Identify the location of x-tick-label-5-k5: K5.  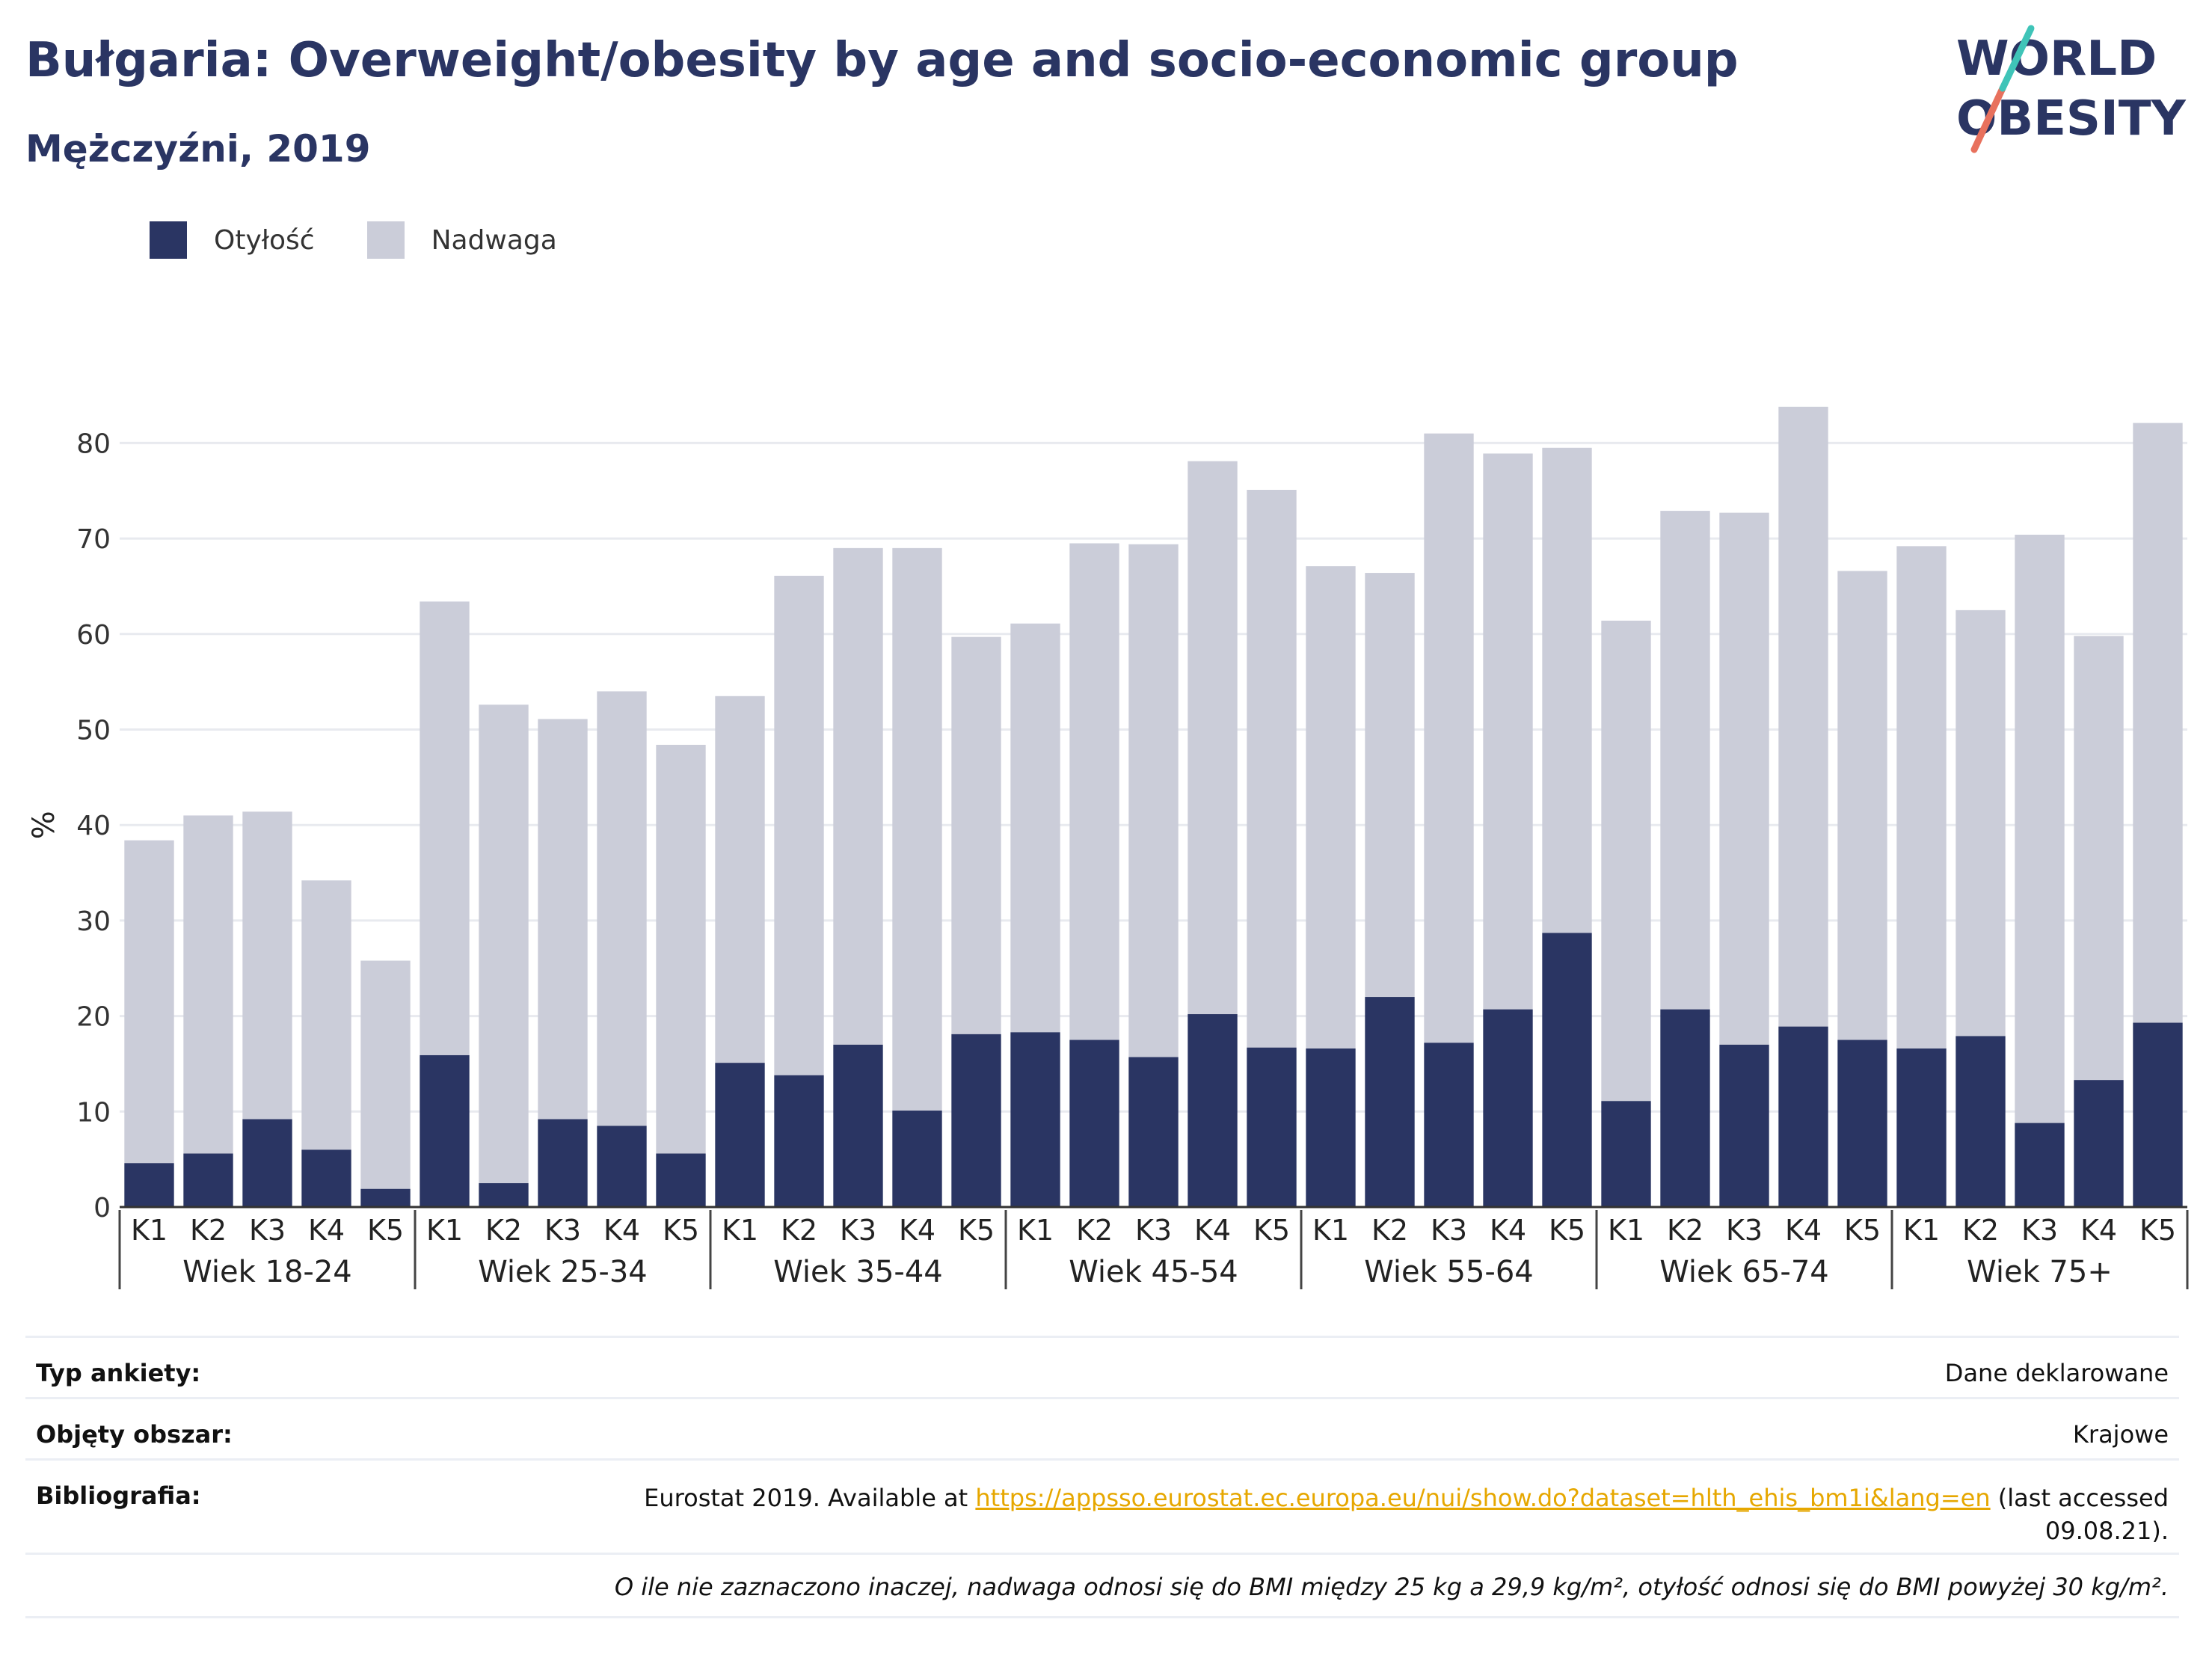
(1567, 1230).